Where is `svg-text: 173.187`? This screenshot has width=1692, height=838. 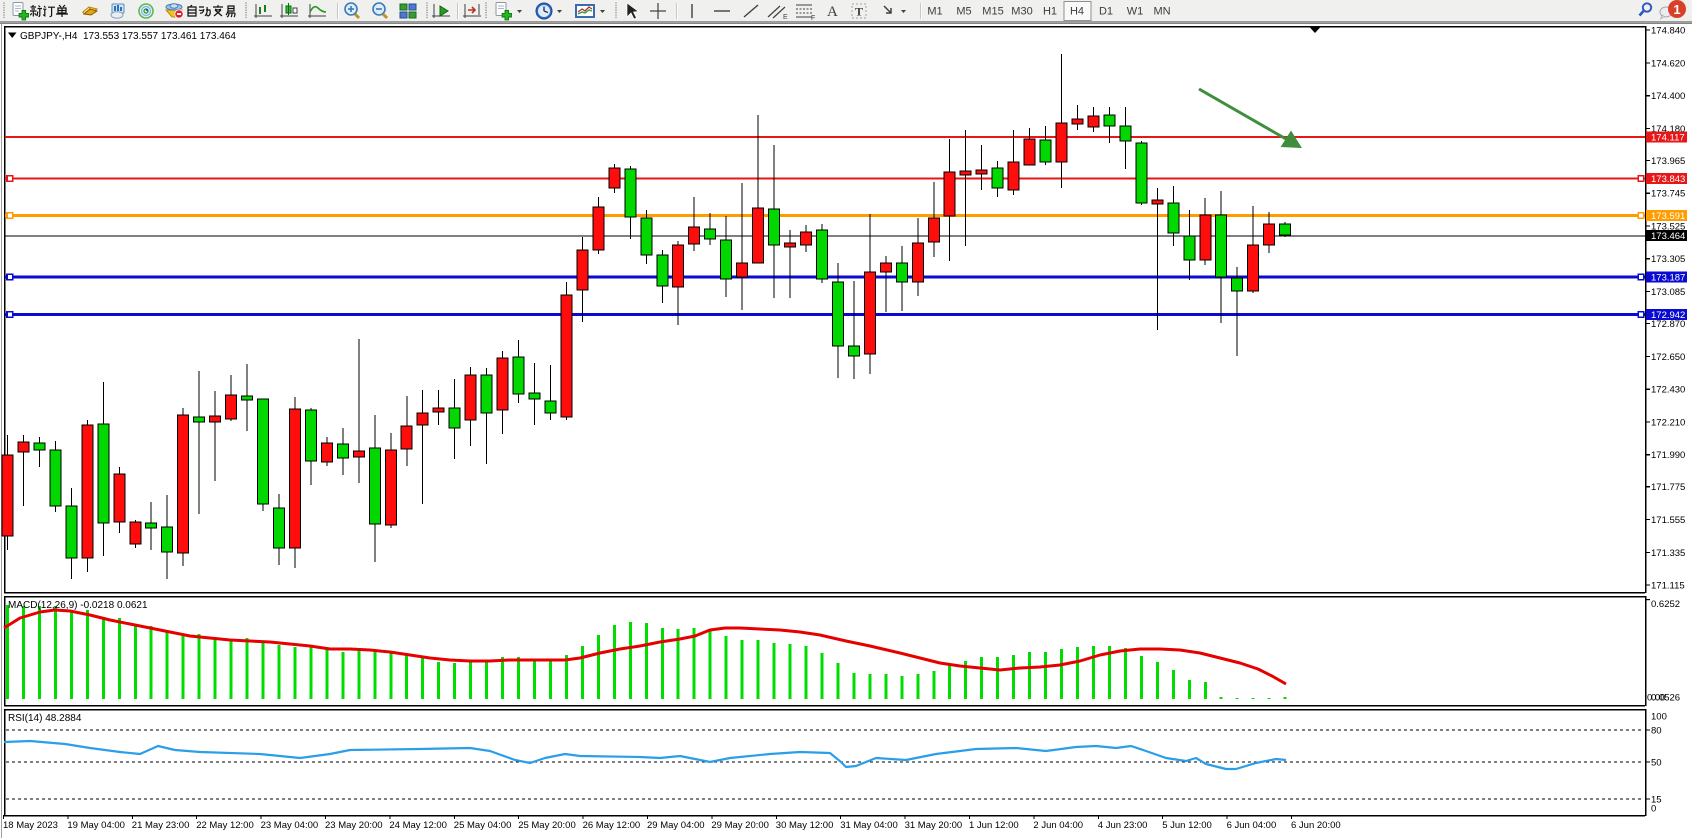
svg-text: 173.187 is located at coordinates (1668, 278).